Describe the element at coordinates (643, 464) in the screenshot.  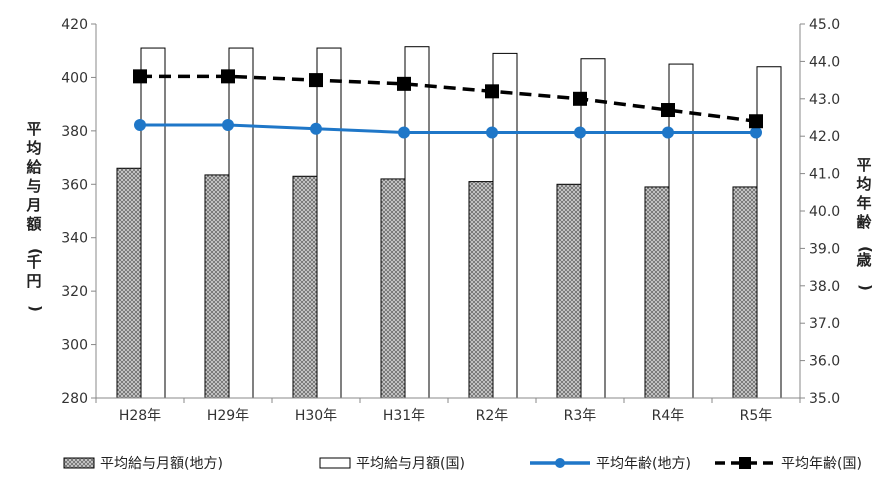
I see `legend-label: 平均年齢(地方)` at that location.